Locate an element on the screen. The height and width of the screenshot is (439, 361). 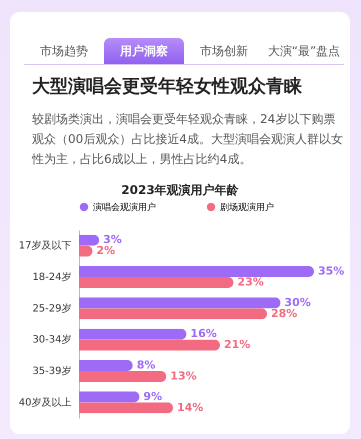
y-tick-label: 35-39岁 is located at coordinates (52, 371).